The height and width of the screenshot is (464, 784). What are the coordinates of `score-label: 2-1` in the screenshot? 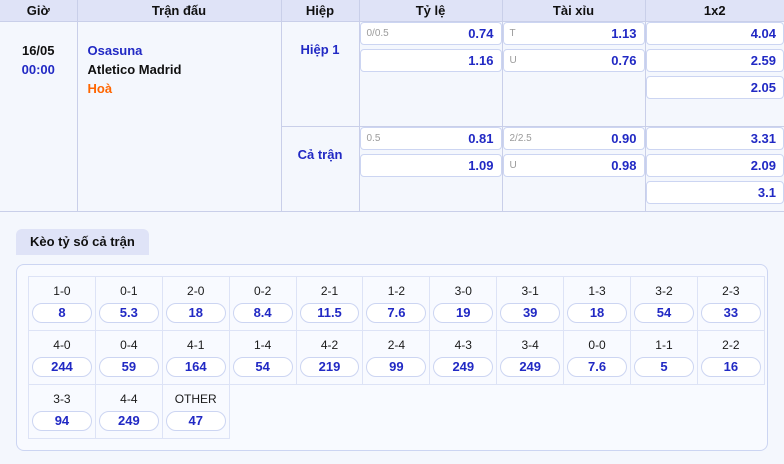 It's located at (329, 291).